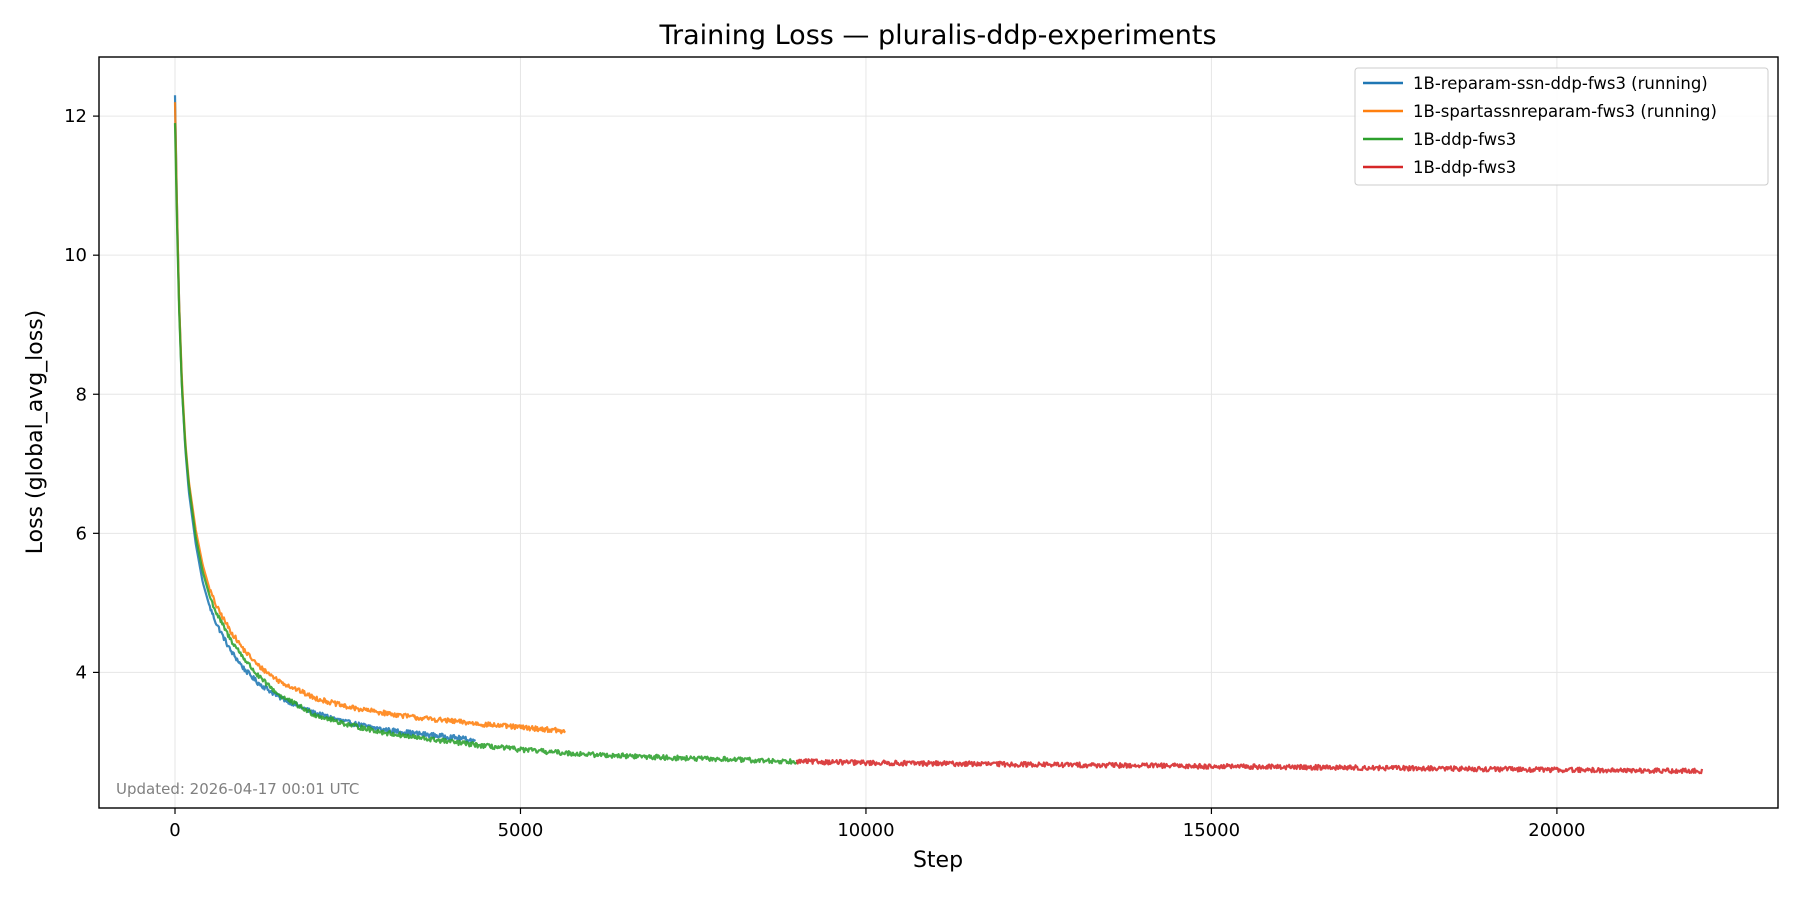  Describe the element at coordinates (1556, 830) in the screenshot. I see `x-tick-label: 20000` at that location.